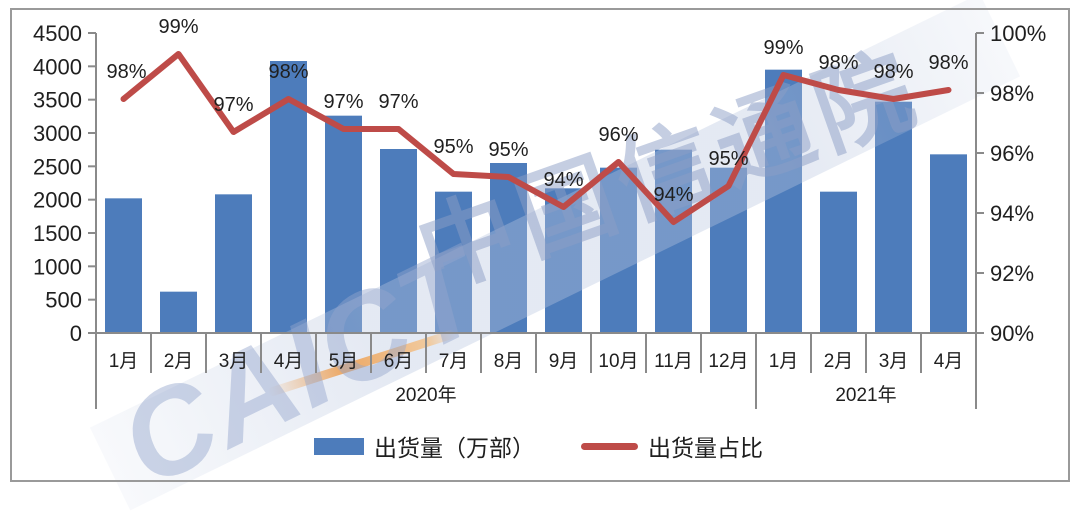 This screenshot has height=512, width=1080. Describe the element at coordinates (705, 448) in the screenshot. I see `legend-line-label: 出货量占比` at that location.